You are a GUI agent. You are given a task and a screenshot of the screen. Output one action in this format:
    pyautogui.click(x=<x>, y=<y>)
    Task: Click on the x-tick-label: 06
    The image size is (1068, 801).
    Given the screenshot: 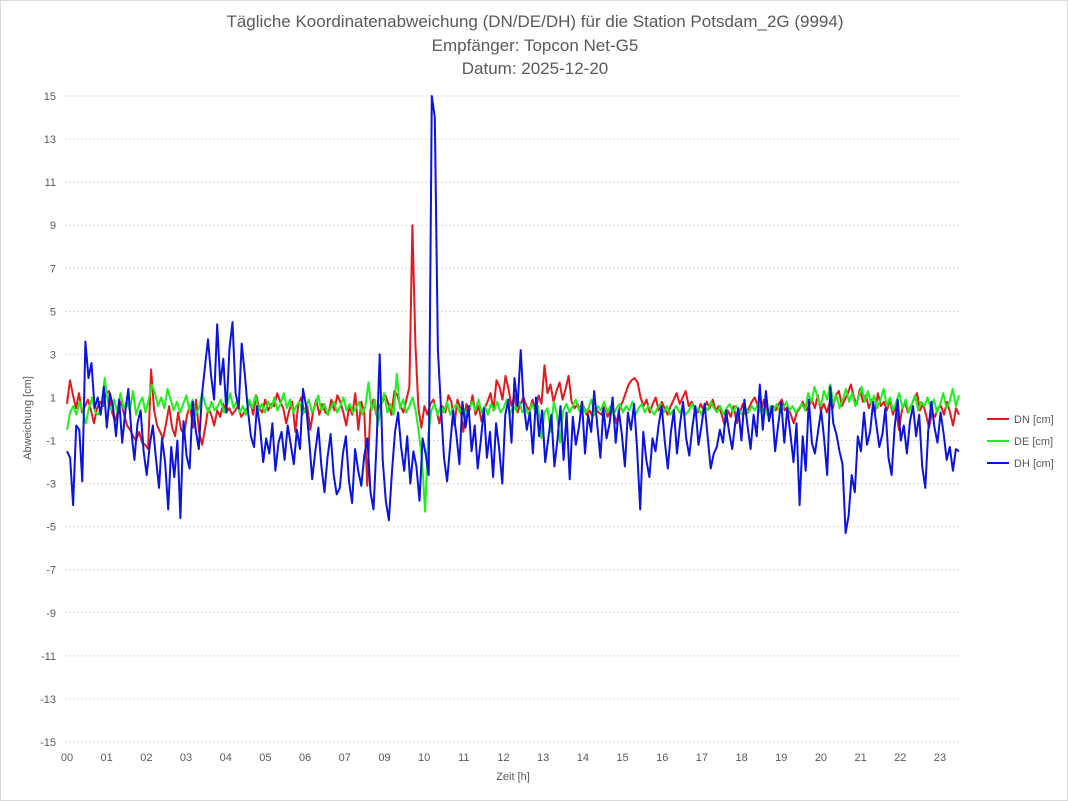 What is the action you would take?
    pyautogui.click(x=305, y=758)
    